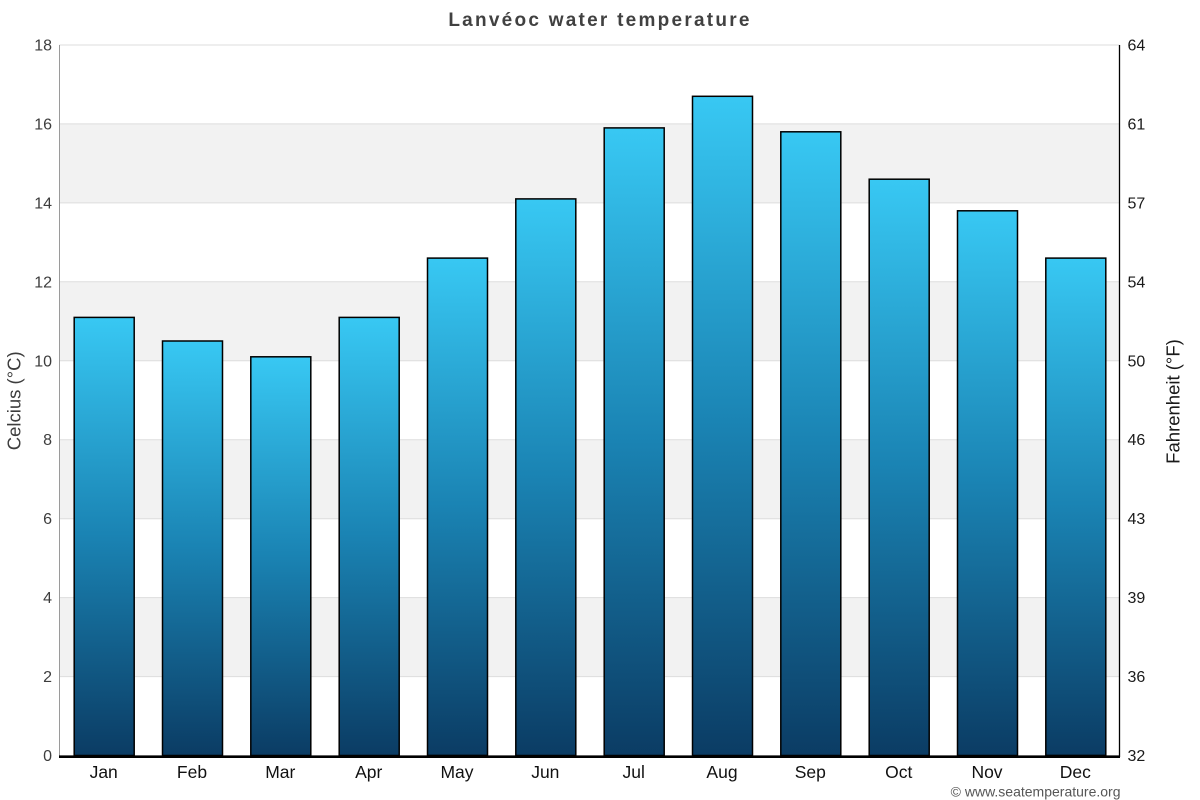 The image size is (1200, 800). What do you see at coordinates (898, 772) in the screenshot?
I see `svg-text: Oct` at bounding box center [898, 772].